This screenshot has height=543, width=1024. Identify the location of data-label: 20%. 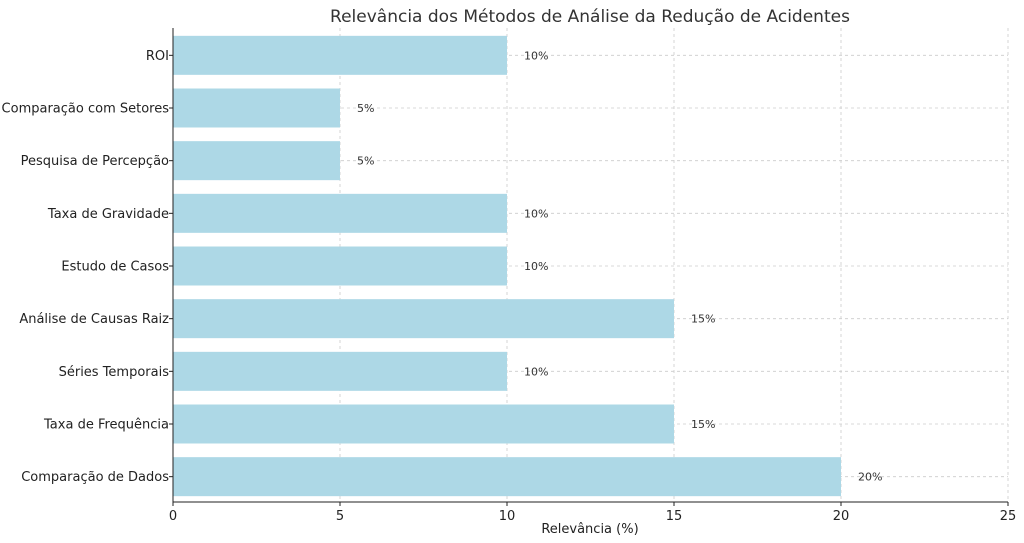
(870, 477).